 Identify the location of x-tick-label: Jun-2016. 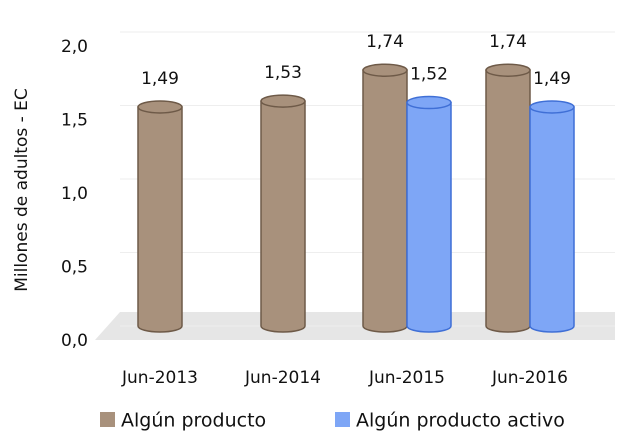
(529, 378).